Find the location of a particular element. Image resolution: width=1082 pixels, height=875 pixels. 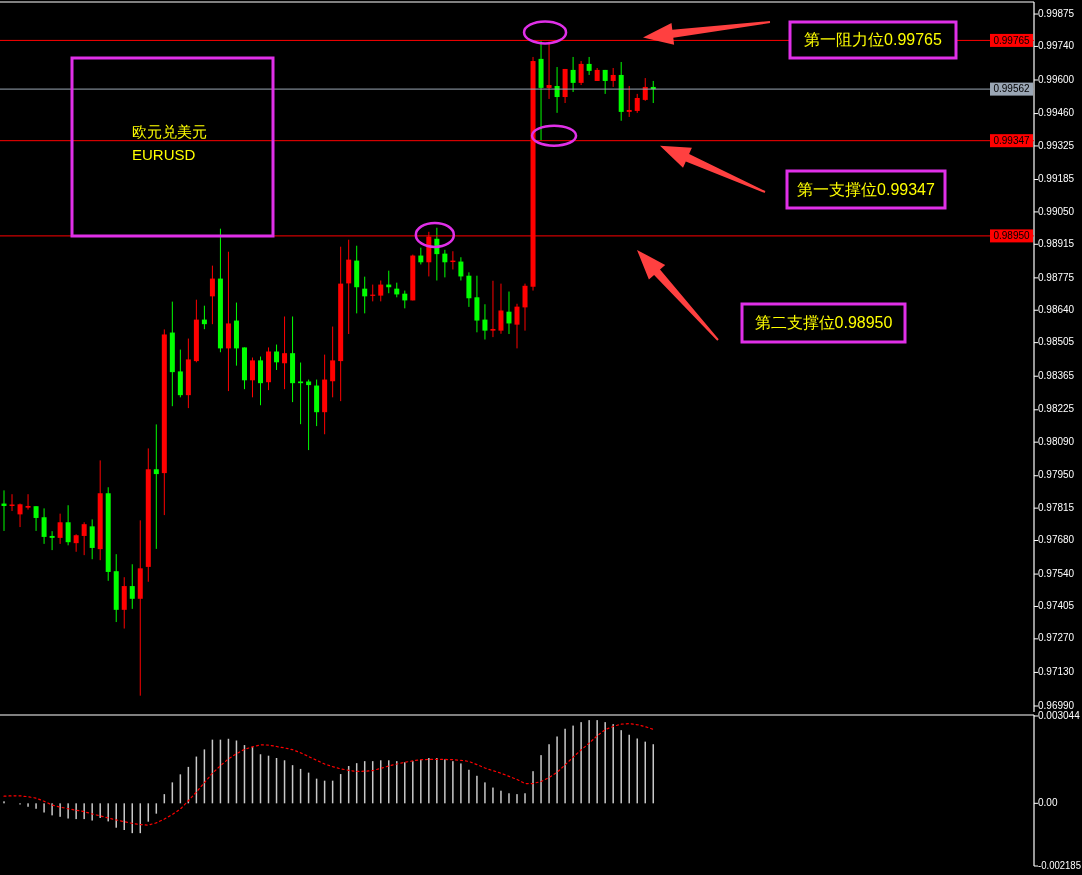

y-tick-label: 0.98505 is located at coordinates (1056, 342).